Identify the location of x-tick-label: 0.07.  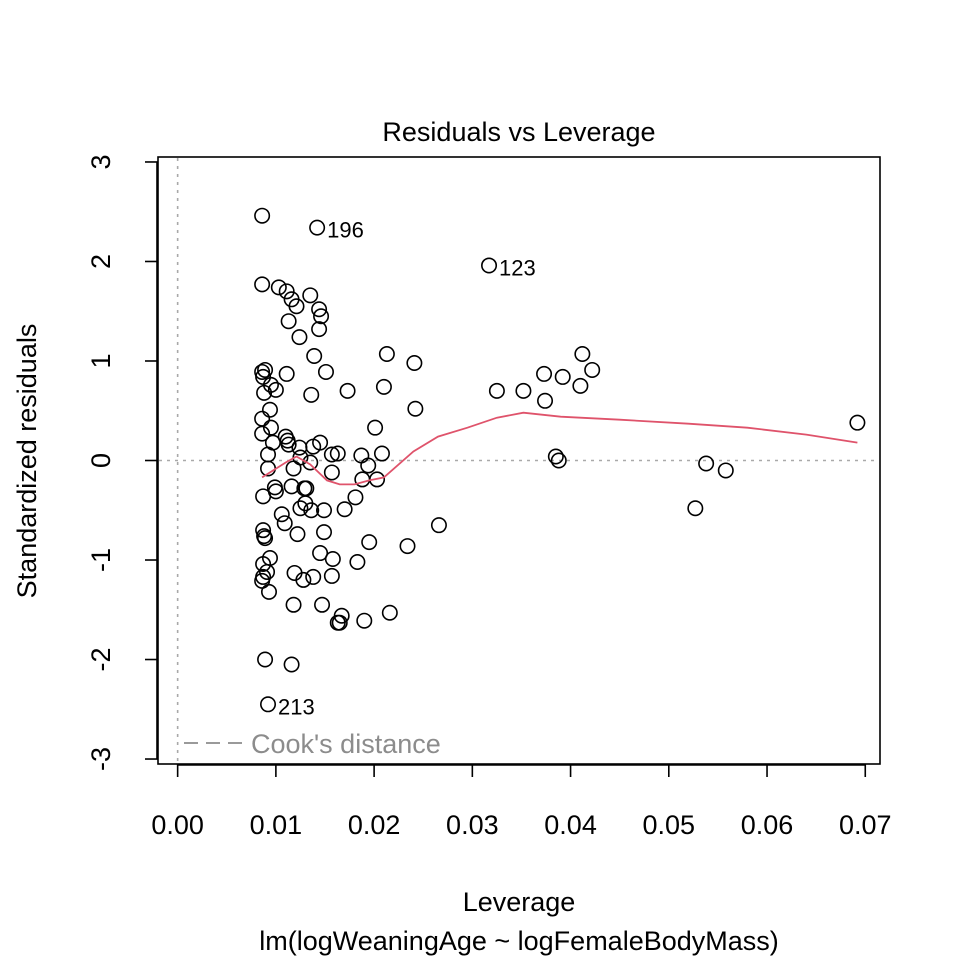
(865, 825).